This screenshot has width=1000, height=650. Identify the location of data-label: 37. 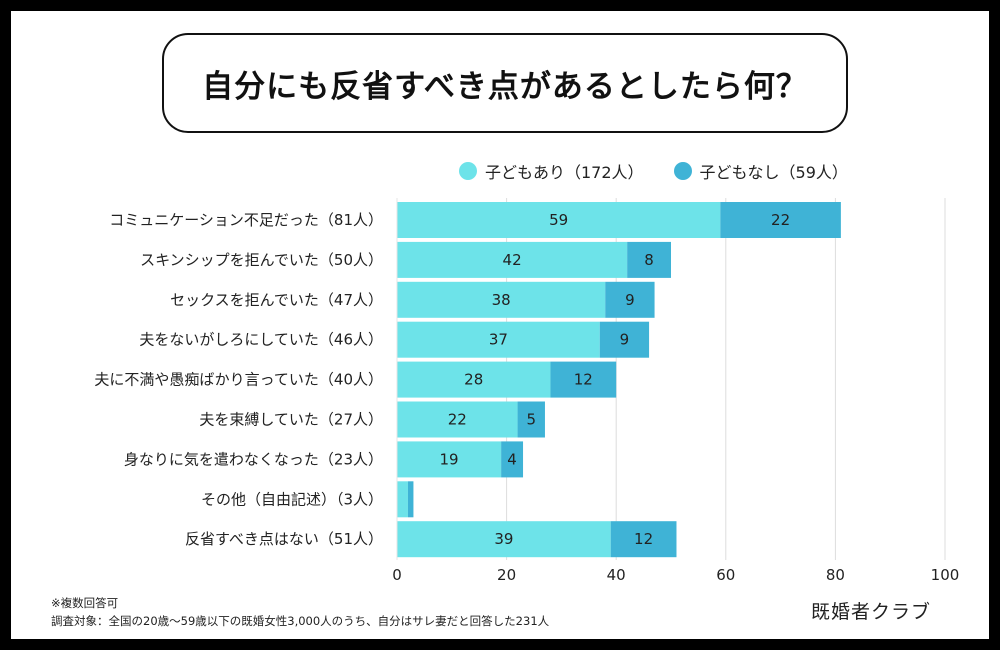
(498, 340).